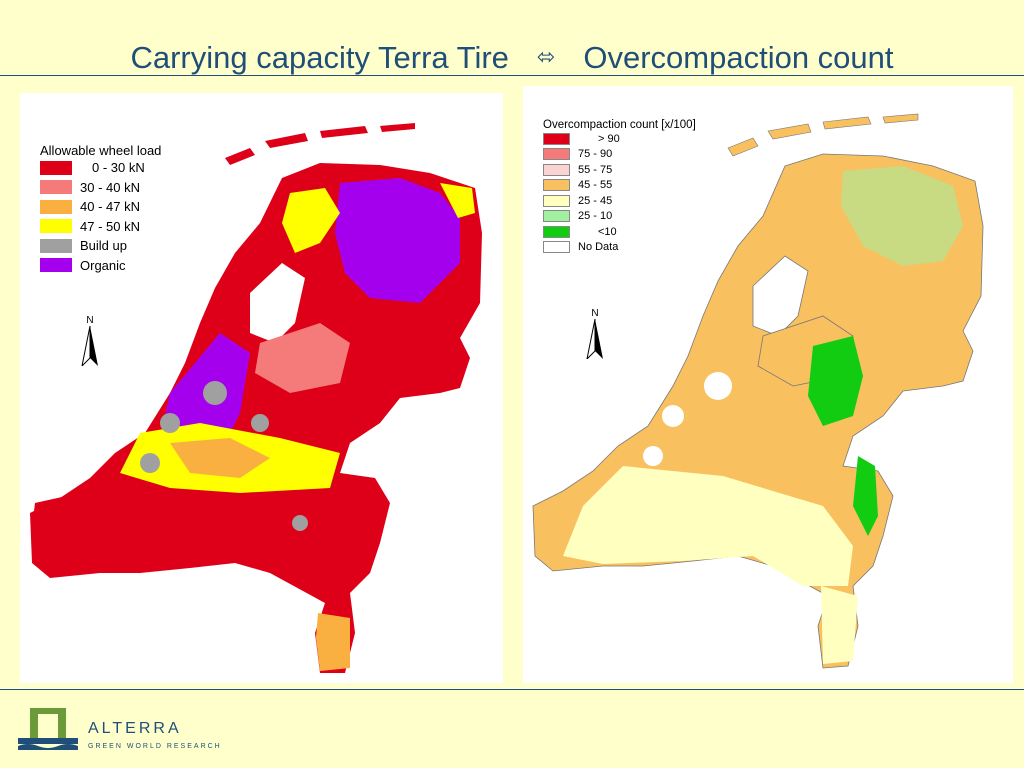  I want to click on legend-item: Organic, so click(100, 266).